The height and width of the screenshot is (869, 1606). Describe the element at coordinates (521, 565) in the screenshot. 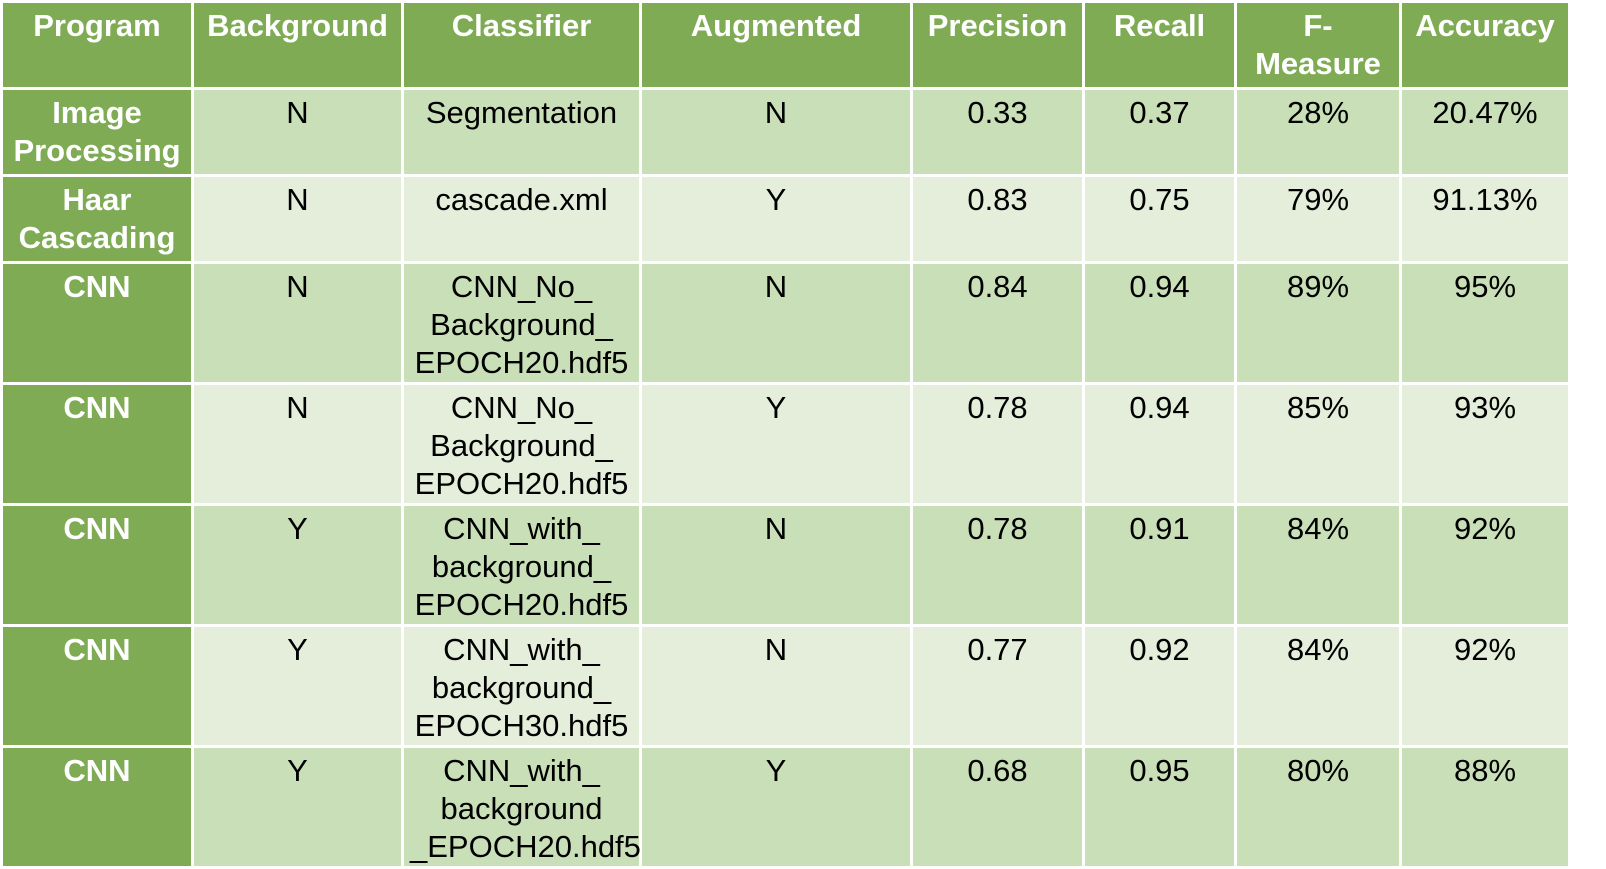

I see `cell-classifier: CNN_with_ background_ EPOCH20.hdf5` at that location.